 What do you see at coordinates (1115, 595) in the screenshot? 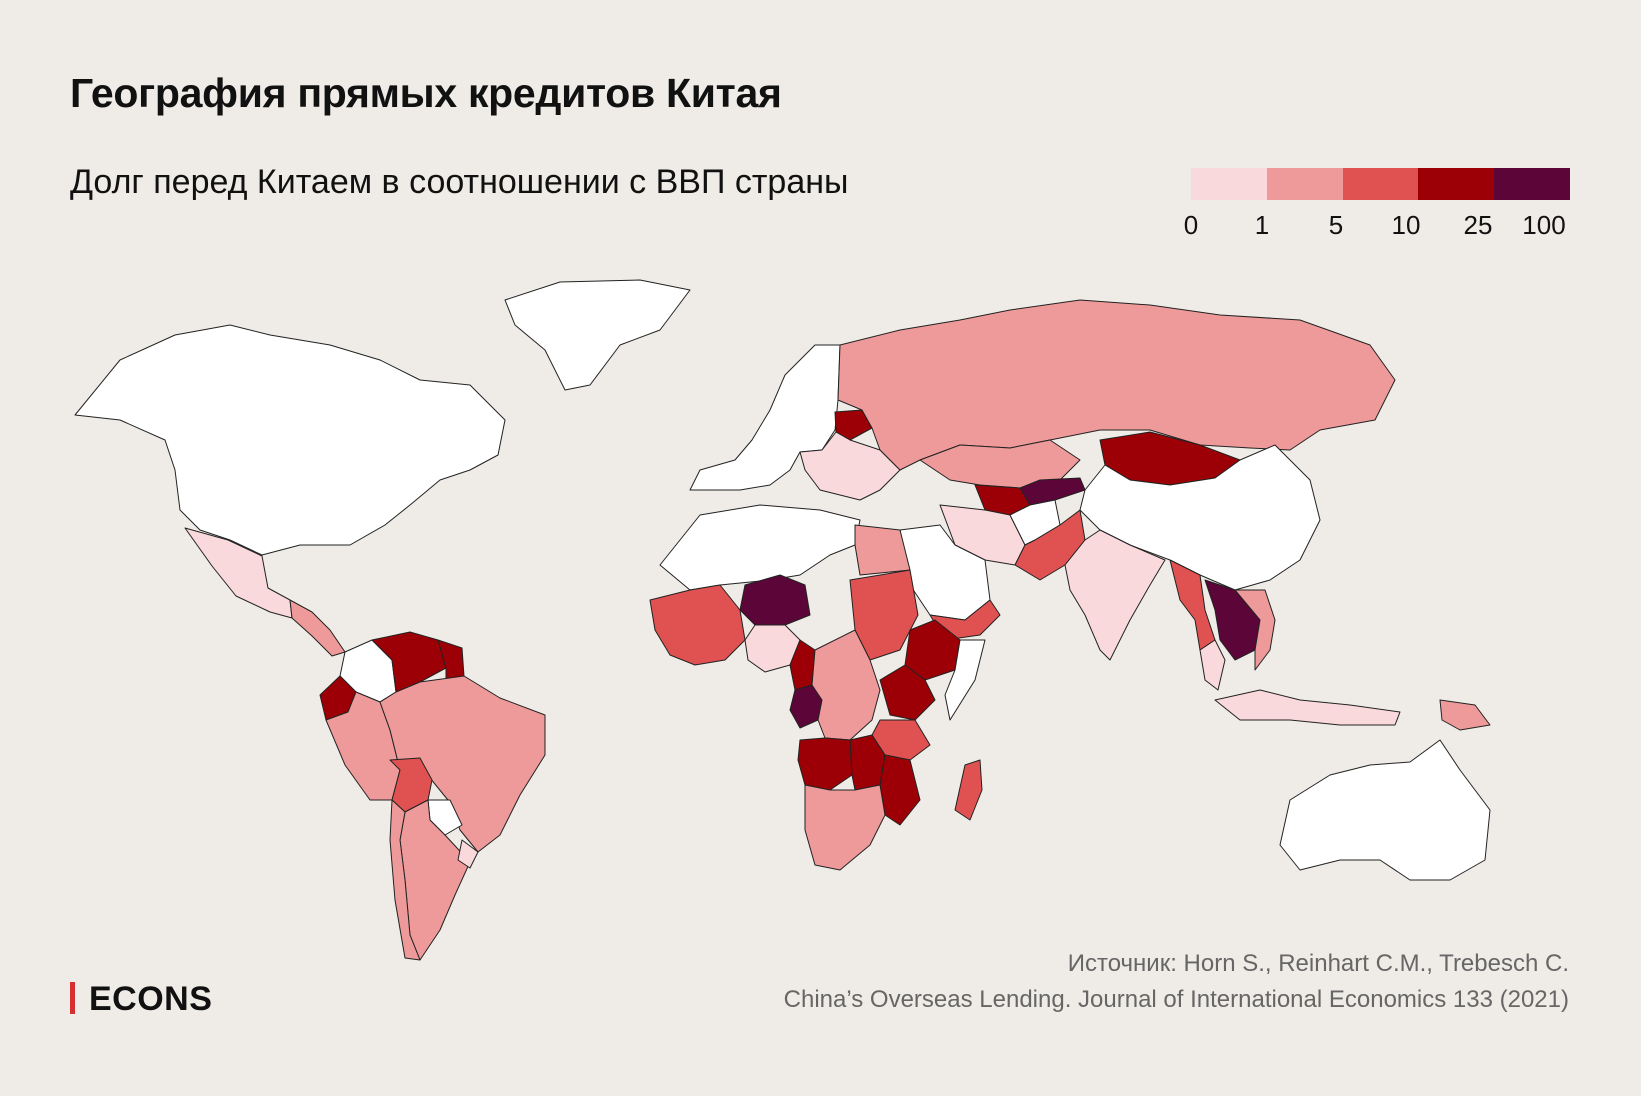
I see `region-india` at bounding box center [1115, 595].